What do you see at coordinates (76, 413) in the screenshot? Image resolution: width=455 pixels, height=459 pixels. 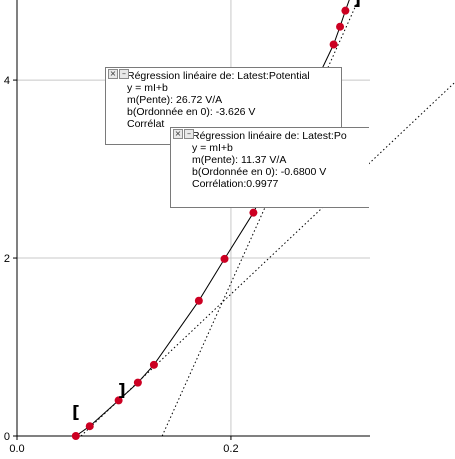 I see `range-start-bracket: [` at bounding box center [76, 413].